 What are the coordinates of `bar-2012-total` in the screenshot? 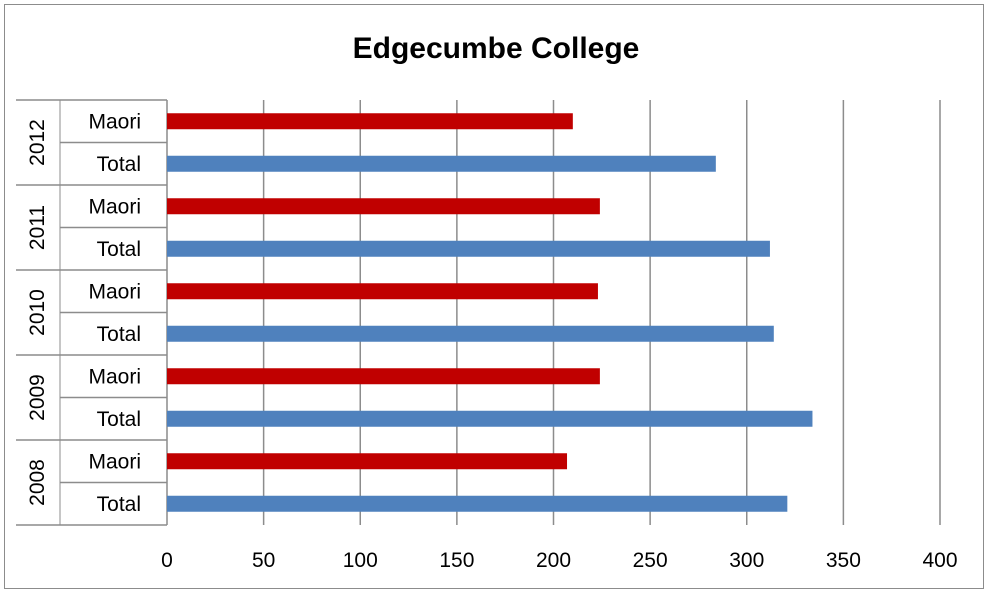 It's located at (441, 163).